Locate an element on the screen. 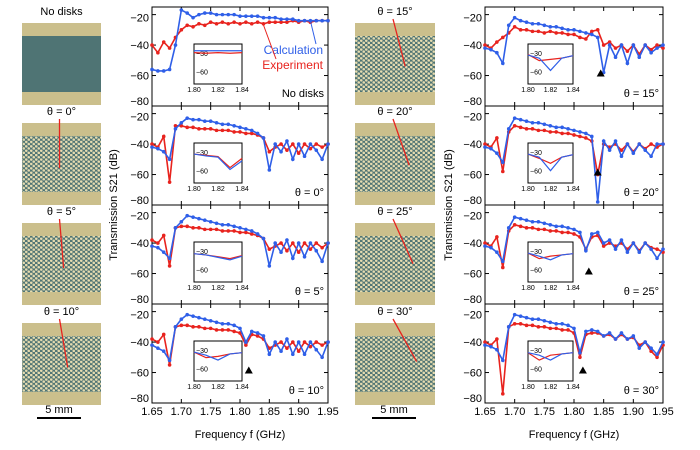  y-tick-label: −40 is located at coordinates (139, 46).